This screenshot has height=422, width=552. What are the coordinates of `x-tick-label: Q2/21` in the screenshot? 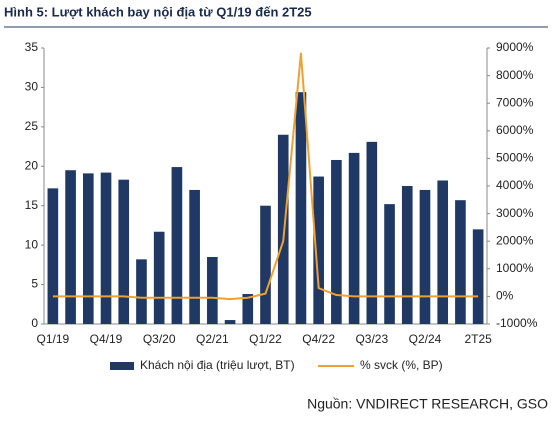 It's located at (212, 339).